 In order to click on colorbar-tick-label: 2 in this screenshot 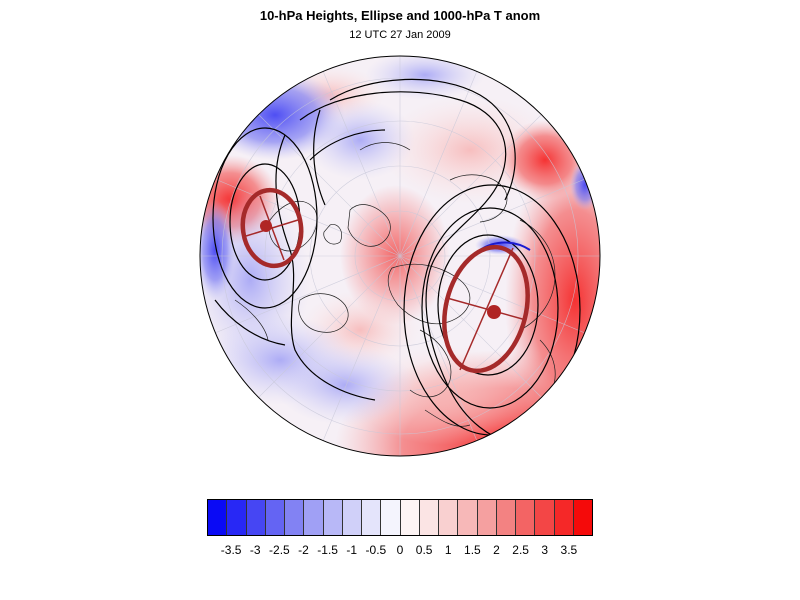, I will do `click(496, 550)`.